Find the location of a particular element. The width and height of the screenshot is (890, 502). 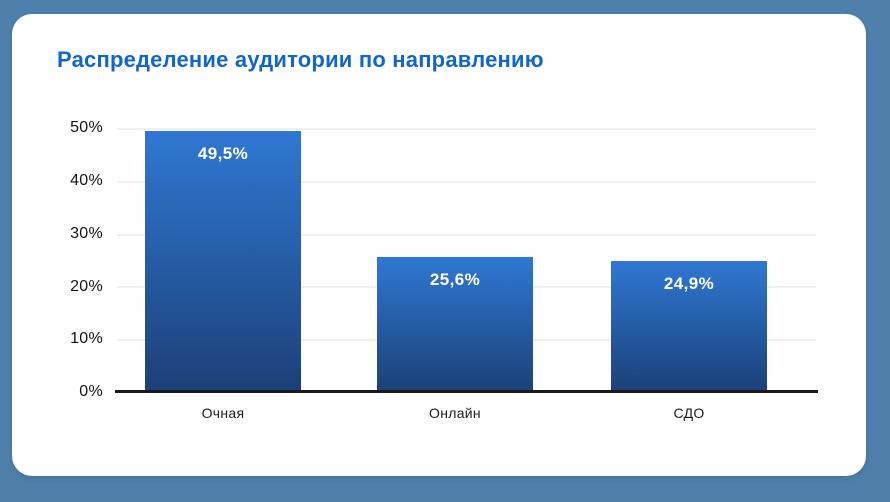

y-tick-label-30: 30% is located at coordinates (86, 233).